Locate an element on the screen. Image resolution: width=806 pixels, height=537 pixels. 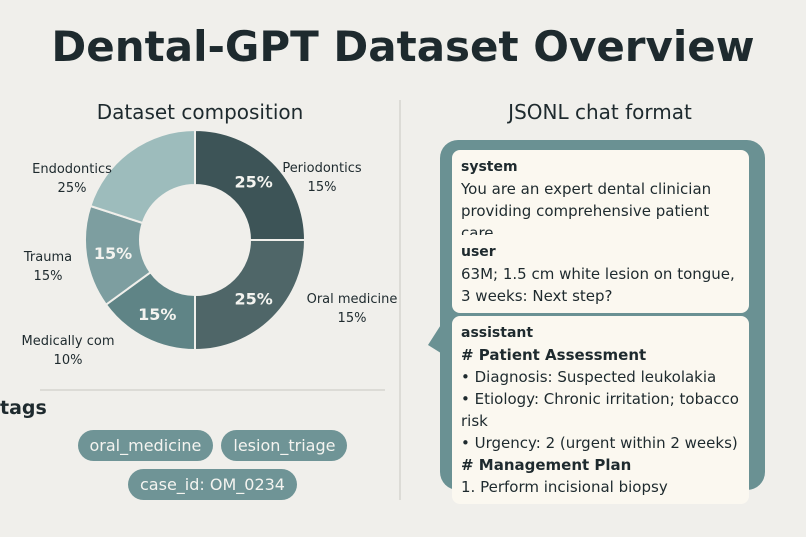
message-line: 1. Perform incisional biopsy is located at coordinates (564, 487).